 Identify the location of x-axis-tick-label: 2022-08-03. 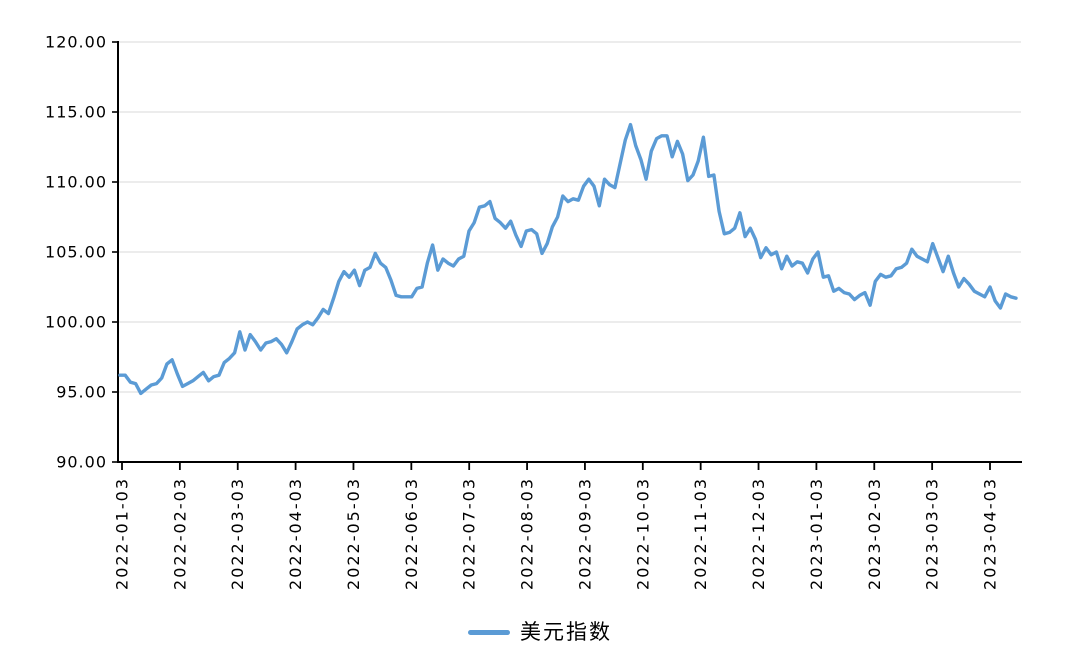
(527, 533).